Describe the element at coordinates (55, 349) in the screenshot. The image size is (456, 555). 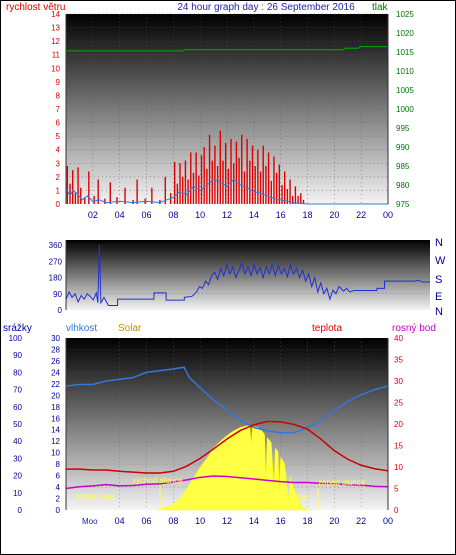
I see `solar-y-tick: 28` at that location.